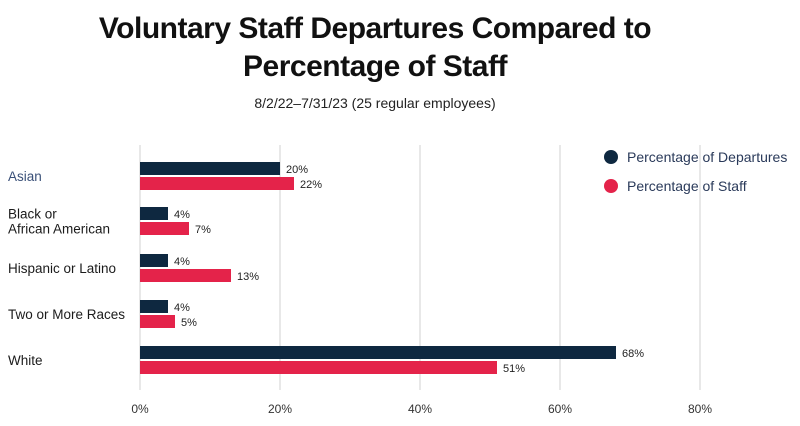  Describe the element at coordinates (140, 409) in the screenshot. I see `x-tick-label: 0%` at that location.